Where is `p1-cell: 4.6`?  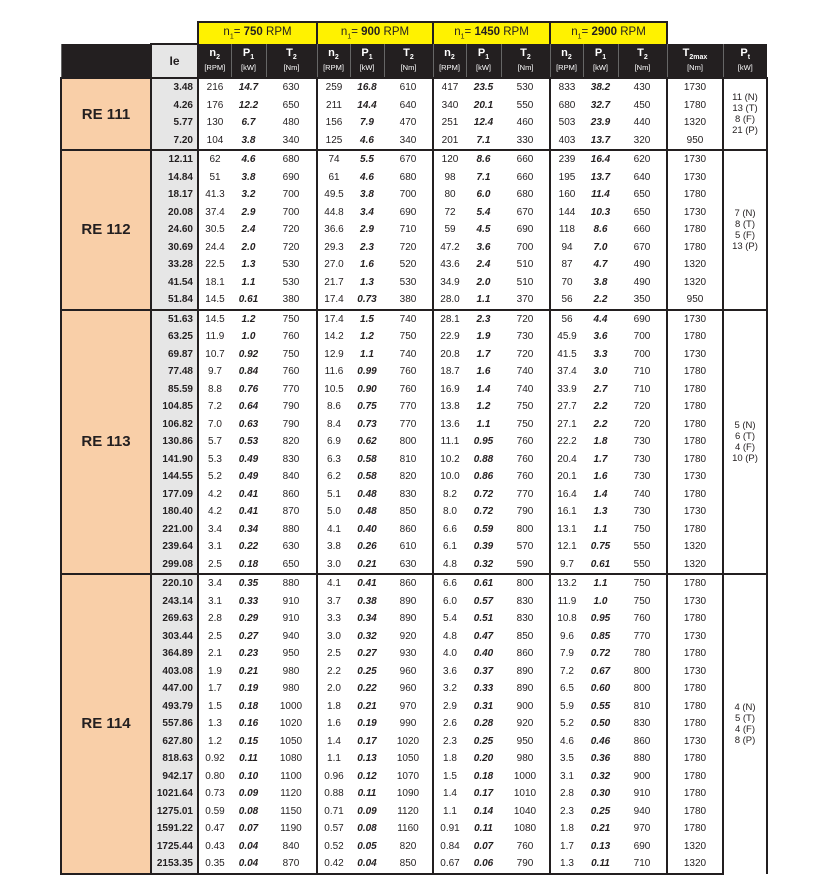 p1-cell: 4.6 is located at coordinates (248, 159).